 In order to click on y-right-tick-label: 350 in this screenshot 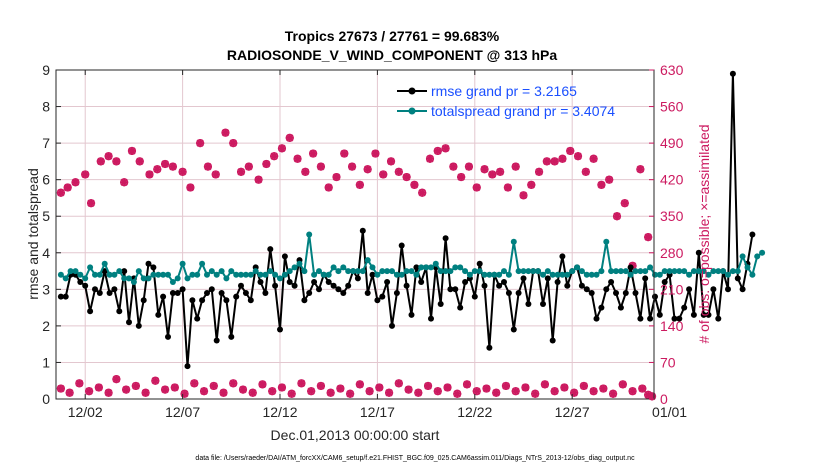, I will do `click(672, 216)`.